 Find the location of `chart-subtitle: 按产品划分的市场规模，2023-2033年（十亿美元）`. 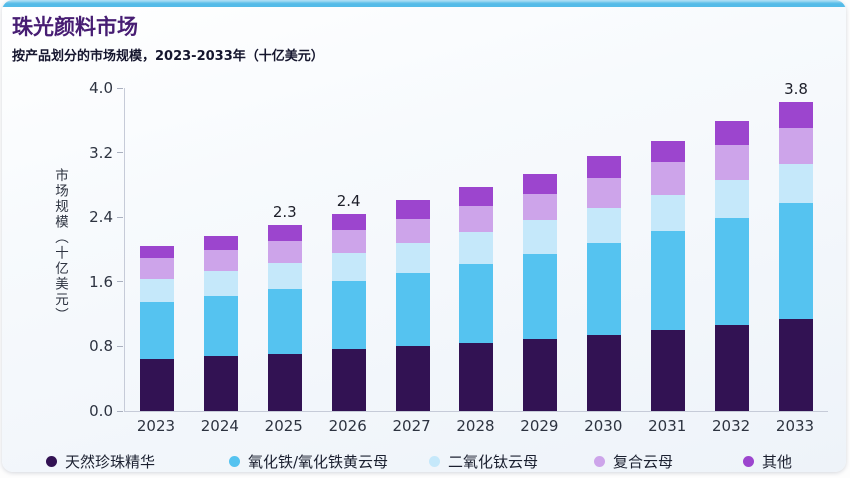

chart-subtitle: 按产品划分的市场规模，2023-2033年（十亿美元） is located at coordinates (168, 57).